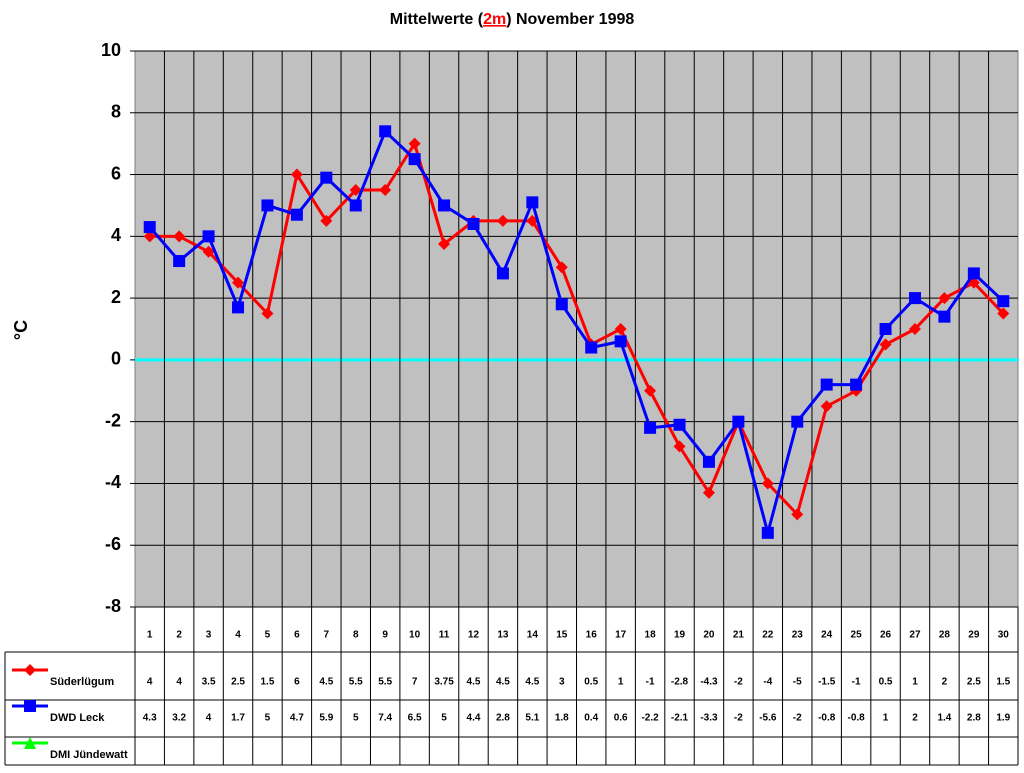  Describe the element at coordinates (326, 718) in the screenshot. I see `table-value: 5.9` at that location.